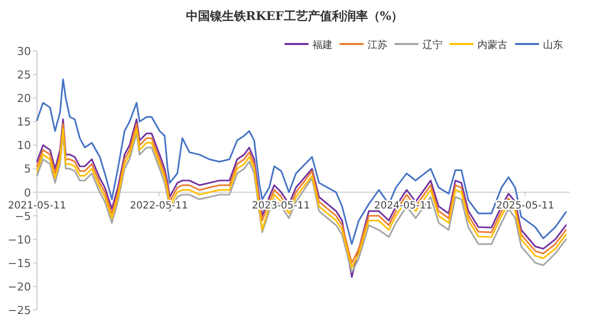 The image size is (589, 329). I want to click on legend-label: 江苏, so click(378, 45).